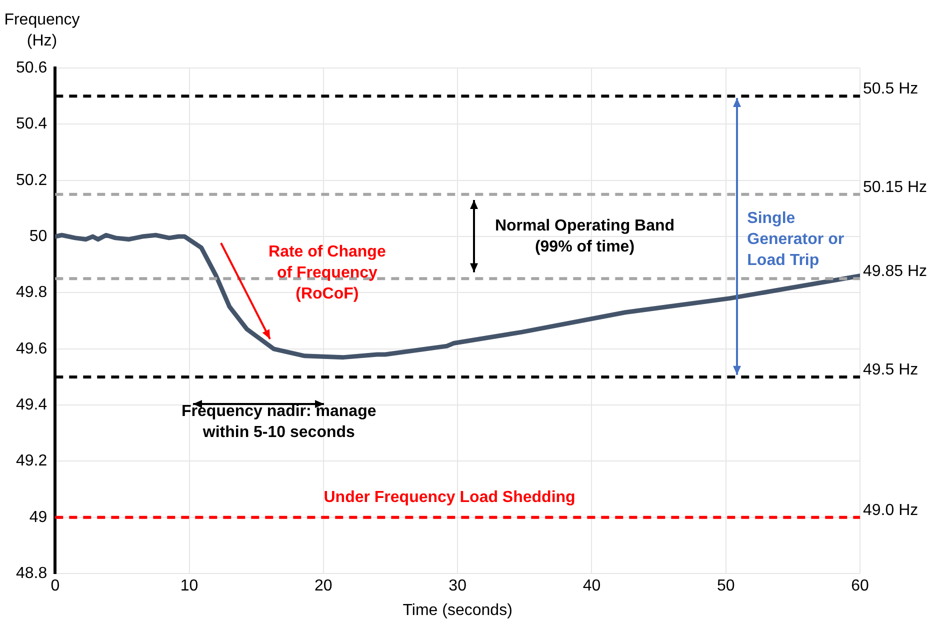 This screenshot has width=938, height=628. Describe the element at coordinates (591, 586) in the screenshot. I see `x-tick-label: 40` at that location.